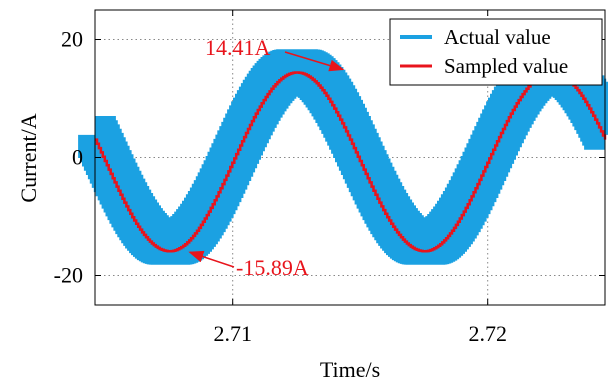 The image size is (608, 383). Describe the element at coordinates (350, 369) in the screenshot. I see `x-axis-label: Time/s` at that location.